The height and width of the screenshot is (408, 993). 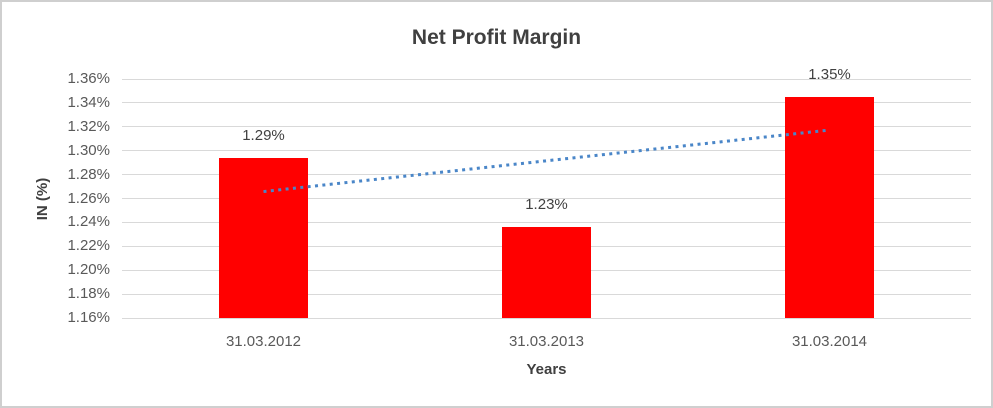 I want to click on y-axis-tick-label: 1.34%, so click(x=88, y=102).